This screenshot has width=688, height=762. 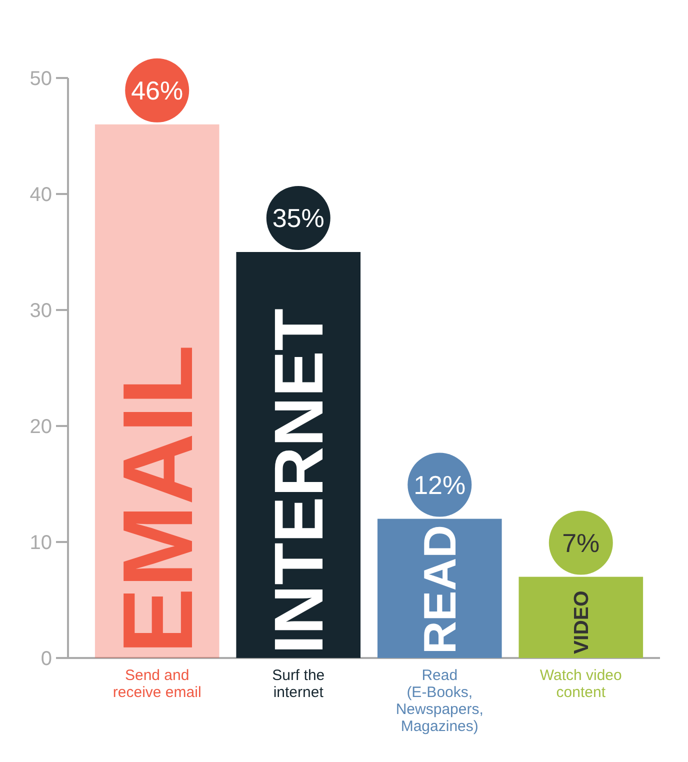 I want to click on y-tick-label: 20, so click(x=41, y=427).